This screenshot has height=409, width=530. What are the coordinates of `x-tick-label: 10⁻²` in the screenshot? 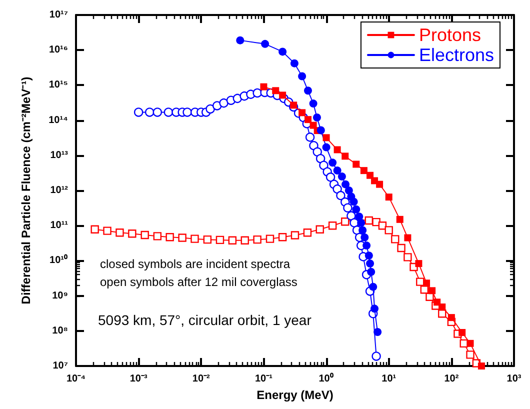 It's located at (201, 379).